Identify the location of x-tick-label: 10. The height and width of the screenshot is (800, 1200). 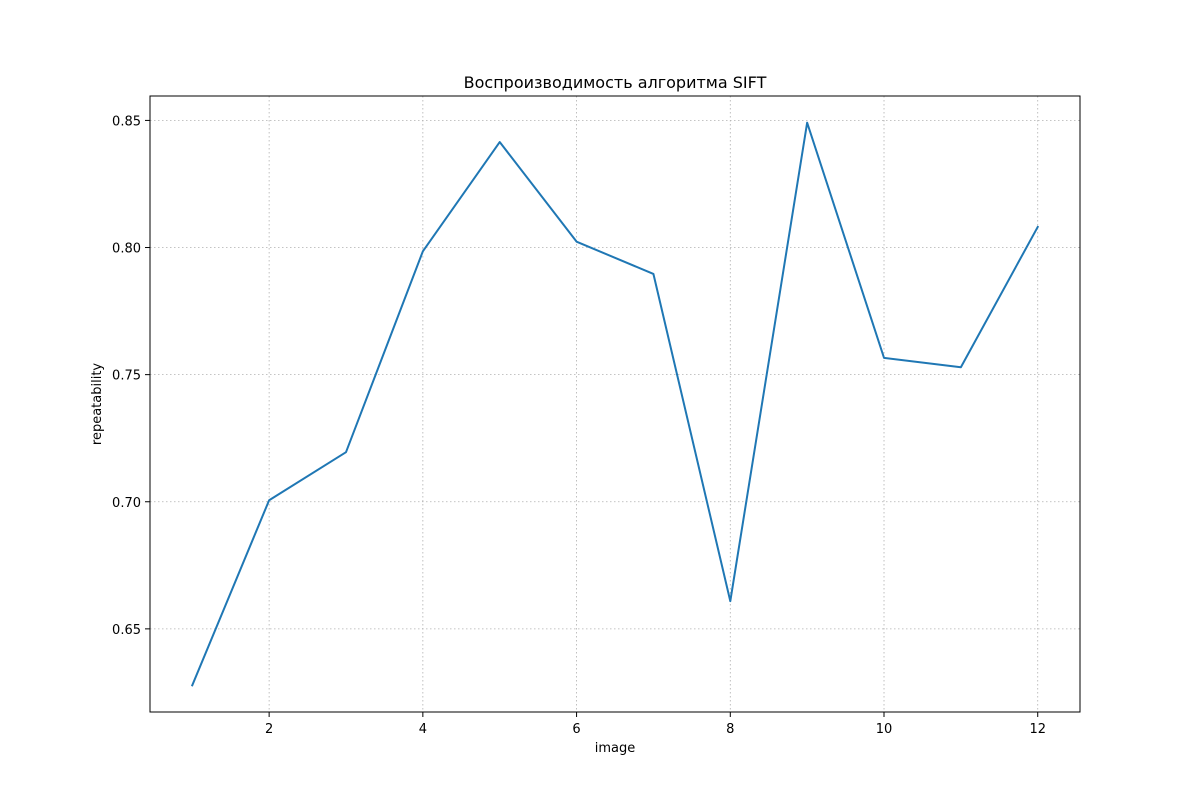
(884, 729).